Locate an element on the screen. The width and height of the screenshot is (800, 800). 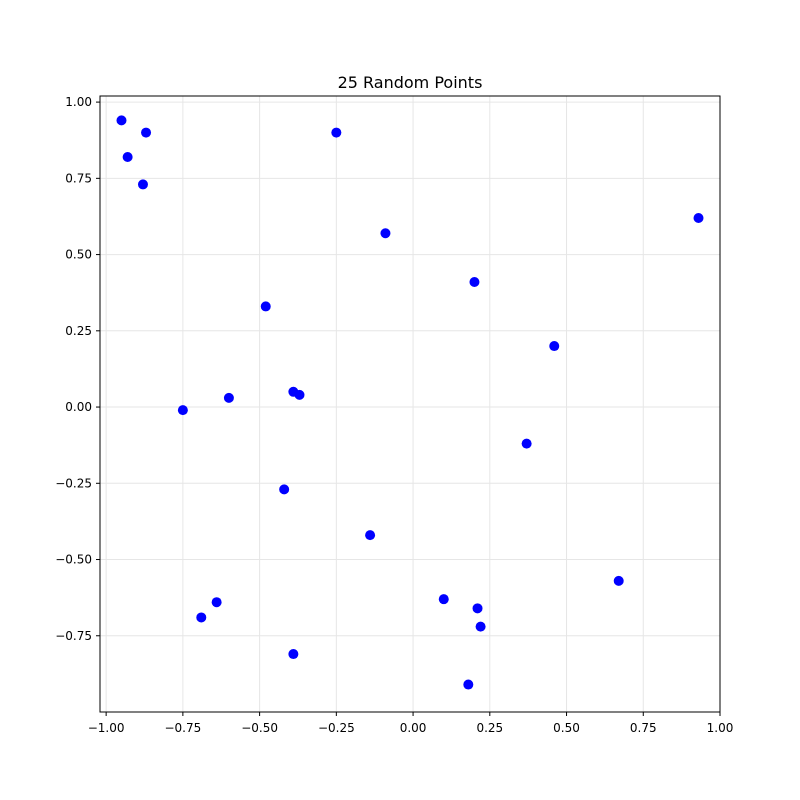
y-tick-label: −0.75 is located at coordinates (73, 636).